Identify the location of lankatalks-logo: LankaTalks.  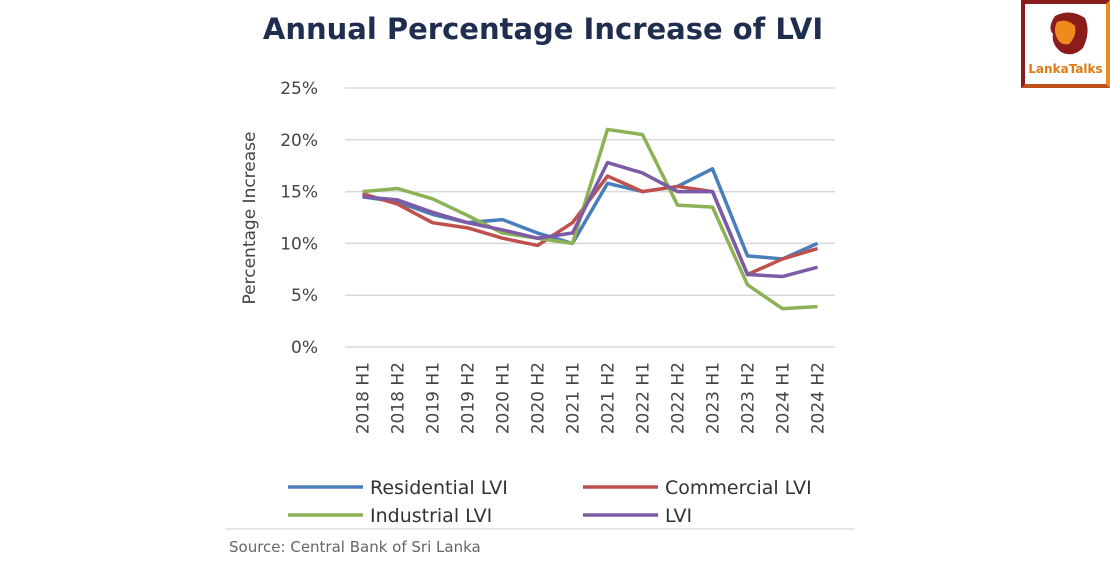
(1065, 44).